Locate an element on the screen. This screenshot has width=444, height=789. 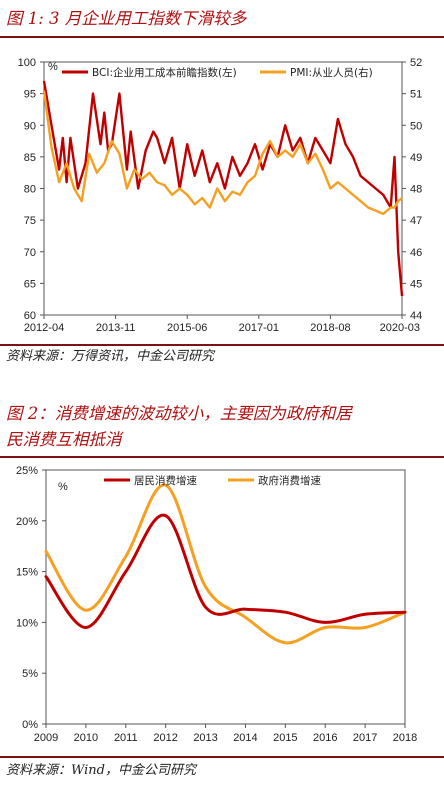
figure2-title-line1: 图 2：消费增速的波动较小，主要因为政府和居 is located at coordinates (179, 413).